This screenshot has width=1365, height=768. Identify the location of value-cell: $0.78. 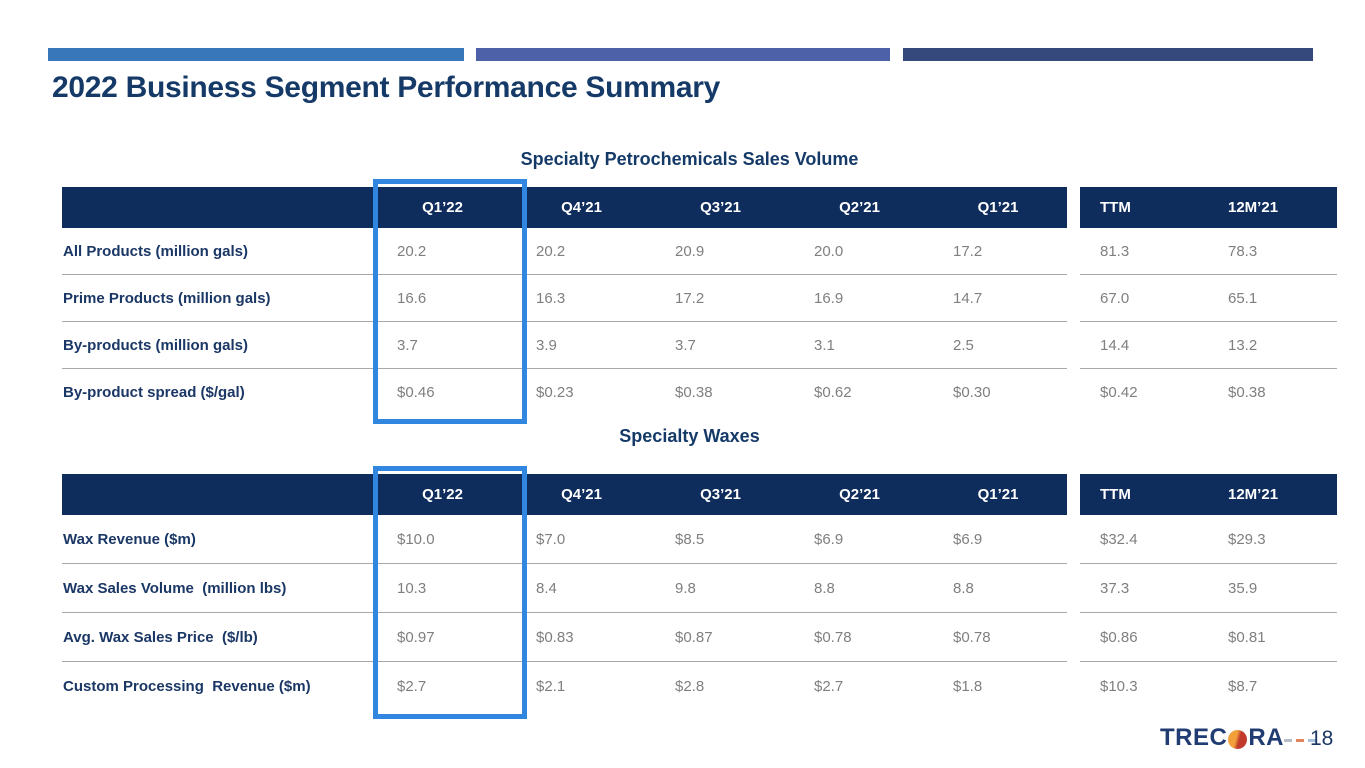
(859, 637).